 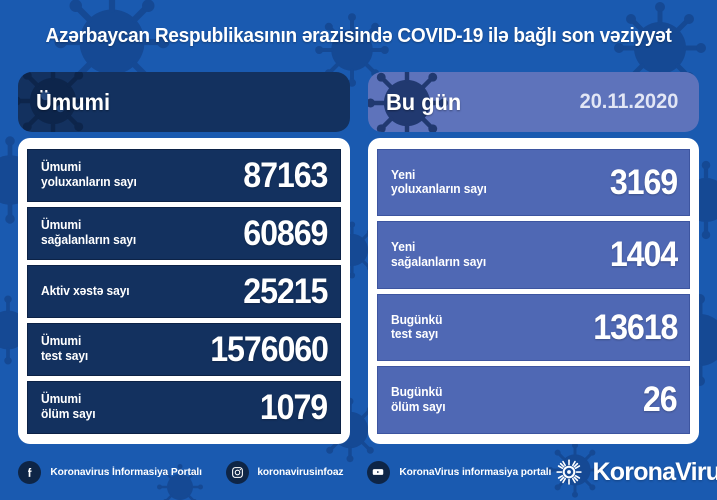 I want to click on stat-row: Ümumi sağalanların sayı 60869, so click(x=184, y=233).